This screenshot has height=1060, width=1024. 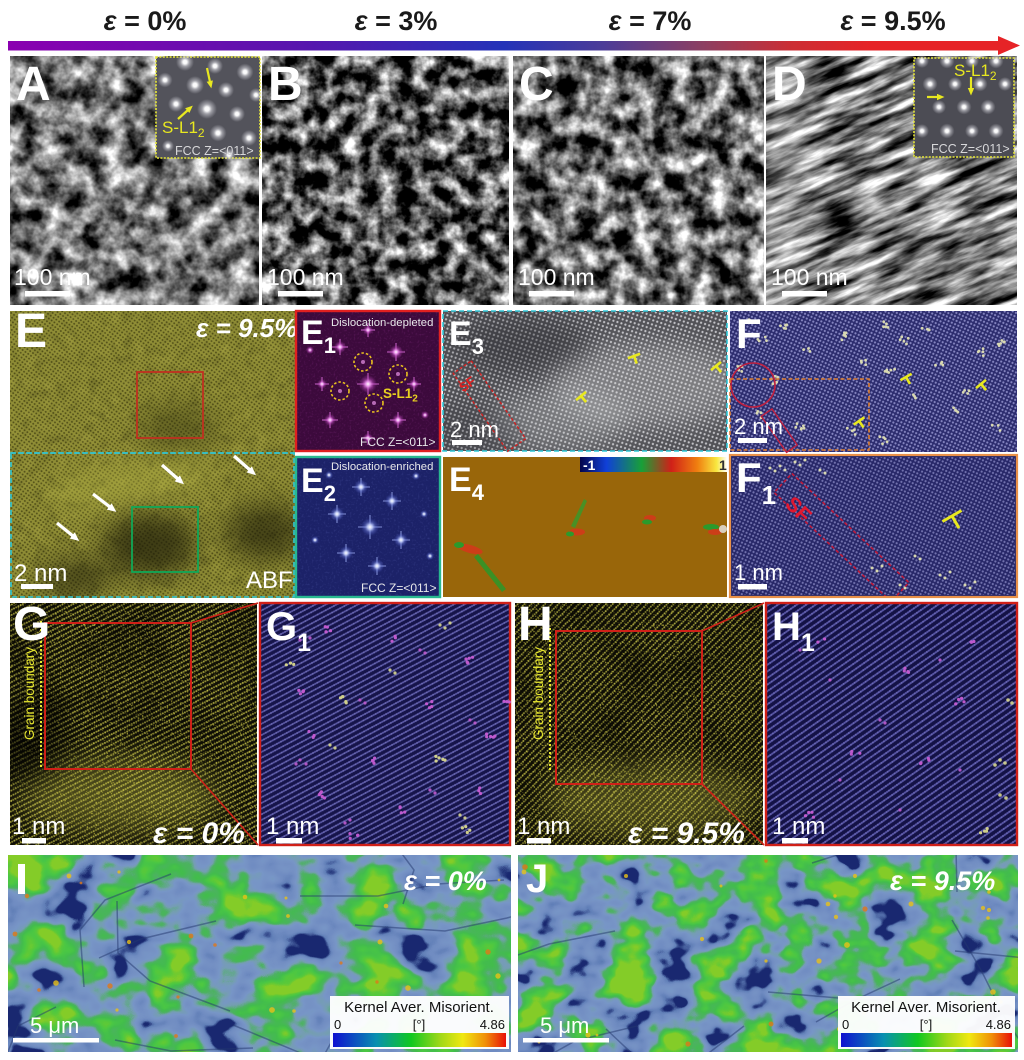 I want to click on svg-text: Dislocation-depleted, so click(x=382, y=323).